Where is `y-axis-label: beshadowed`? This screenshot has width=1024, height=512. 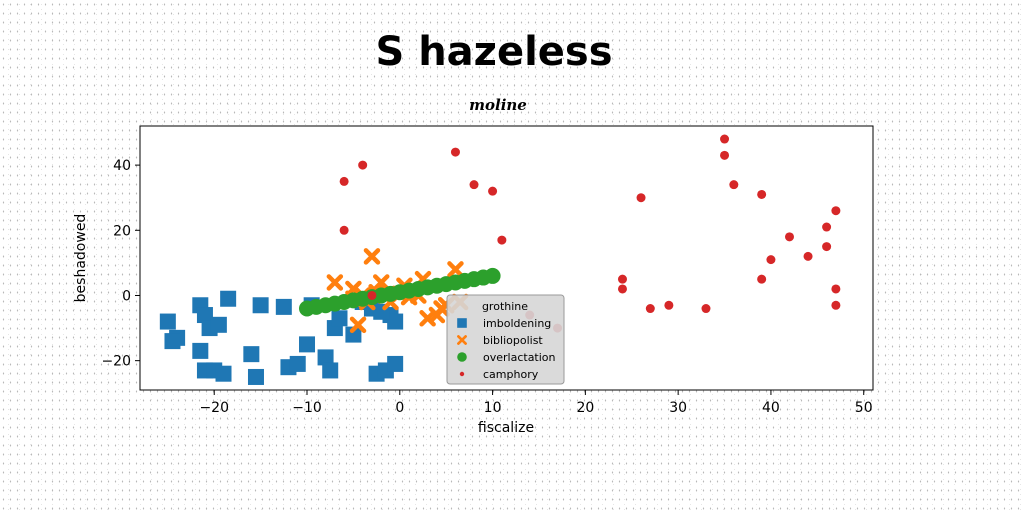
y-axis-label: beshadowed is located at coordinates (81, 258).